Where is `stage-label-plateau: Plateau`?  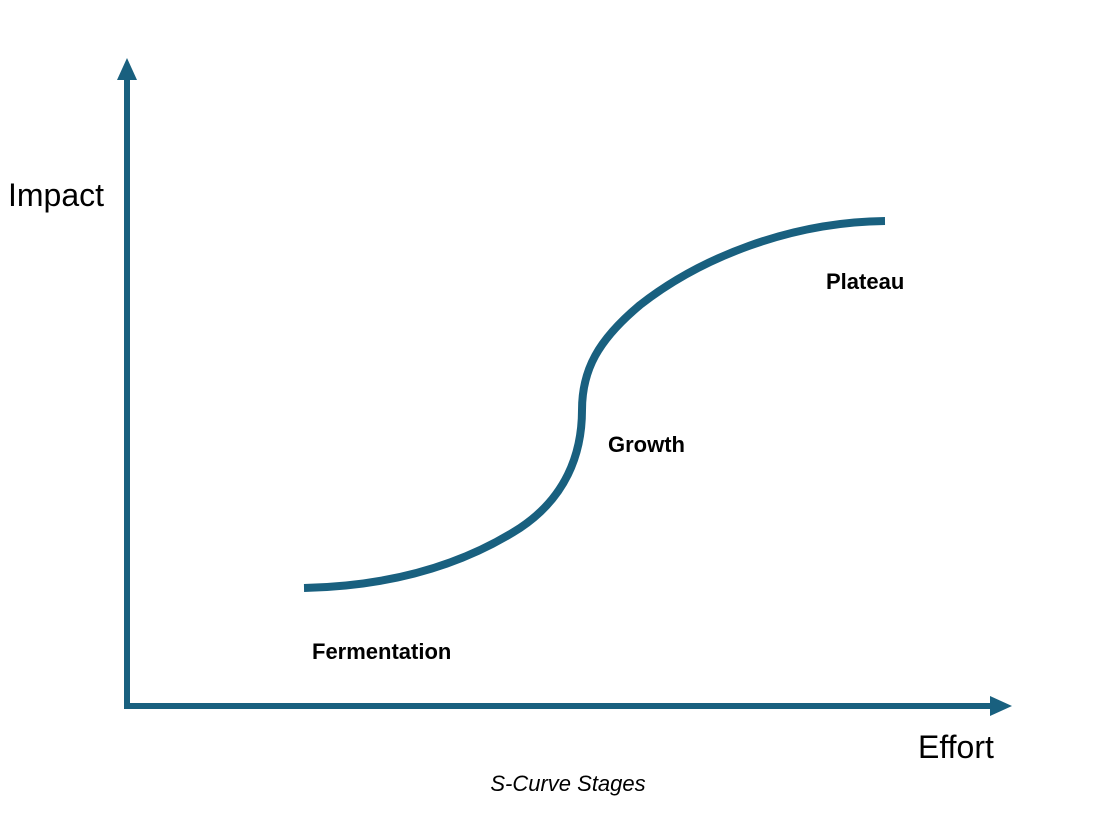 stage-label-plateau: Plateau is located at coordinates (865, 281).